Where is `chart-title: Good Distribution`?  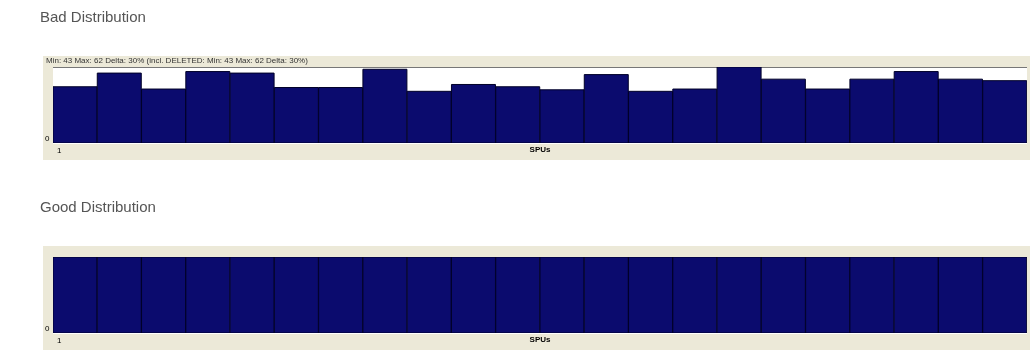 chart-title: Good Distribution is located at coordinates (98, 206).